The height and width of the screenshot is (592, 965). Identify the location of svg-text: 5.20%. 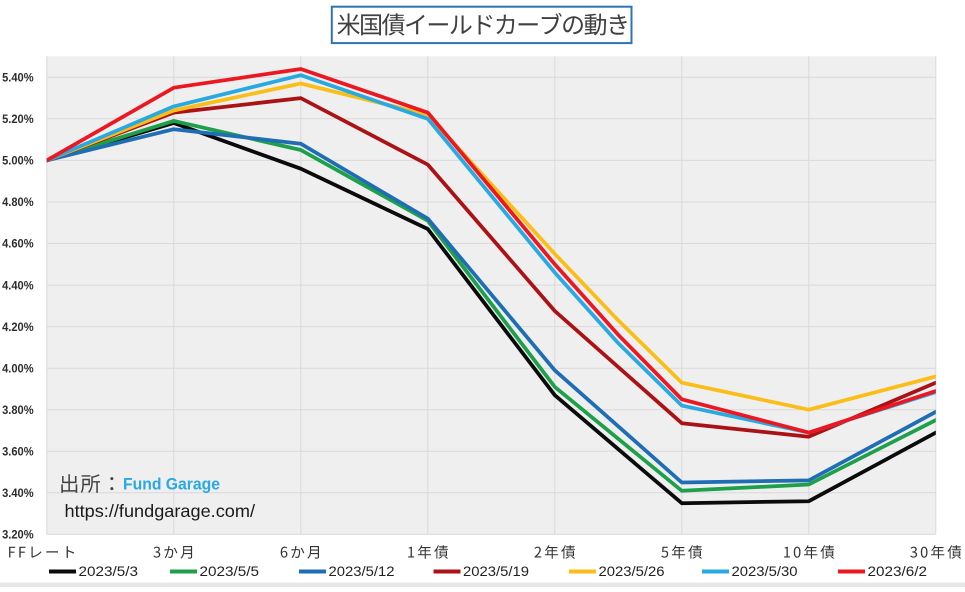
(18, 119).